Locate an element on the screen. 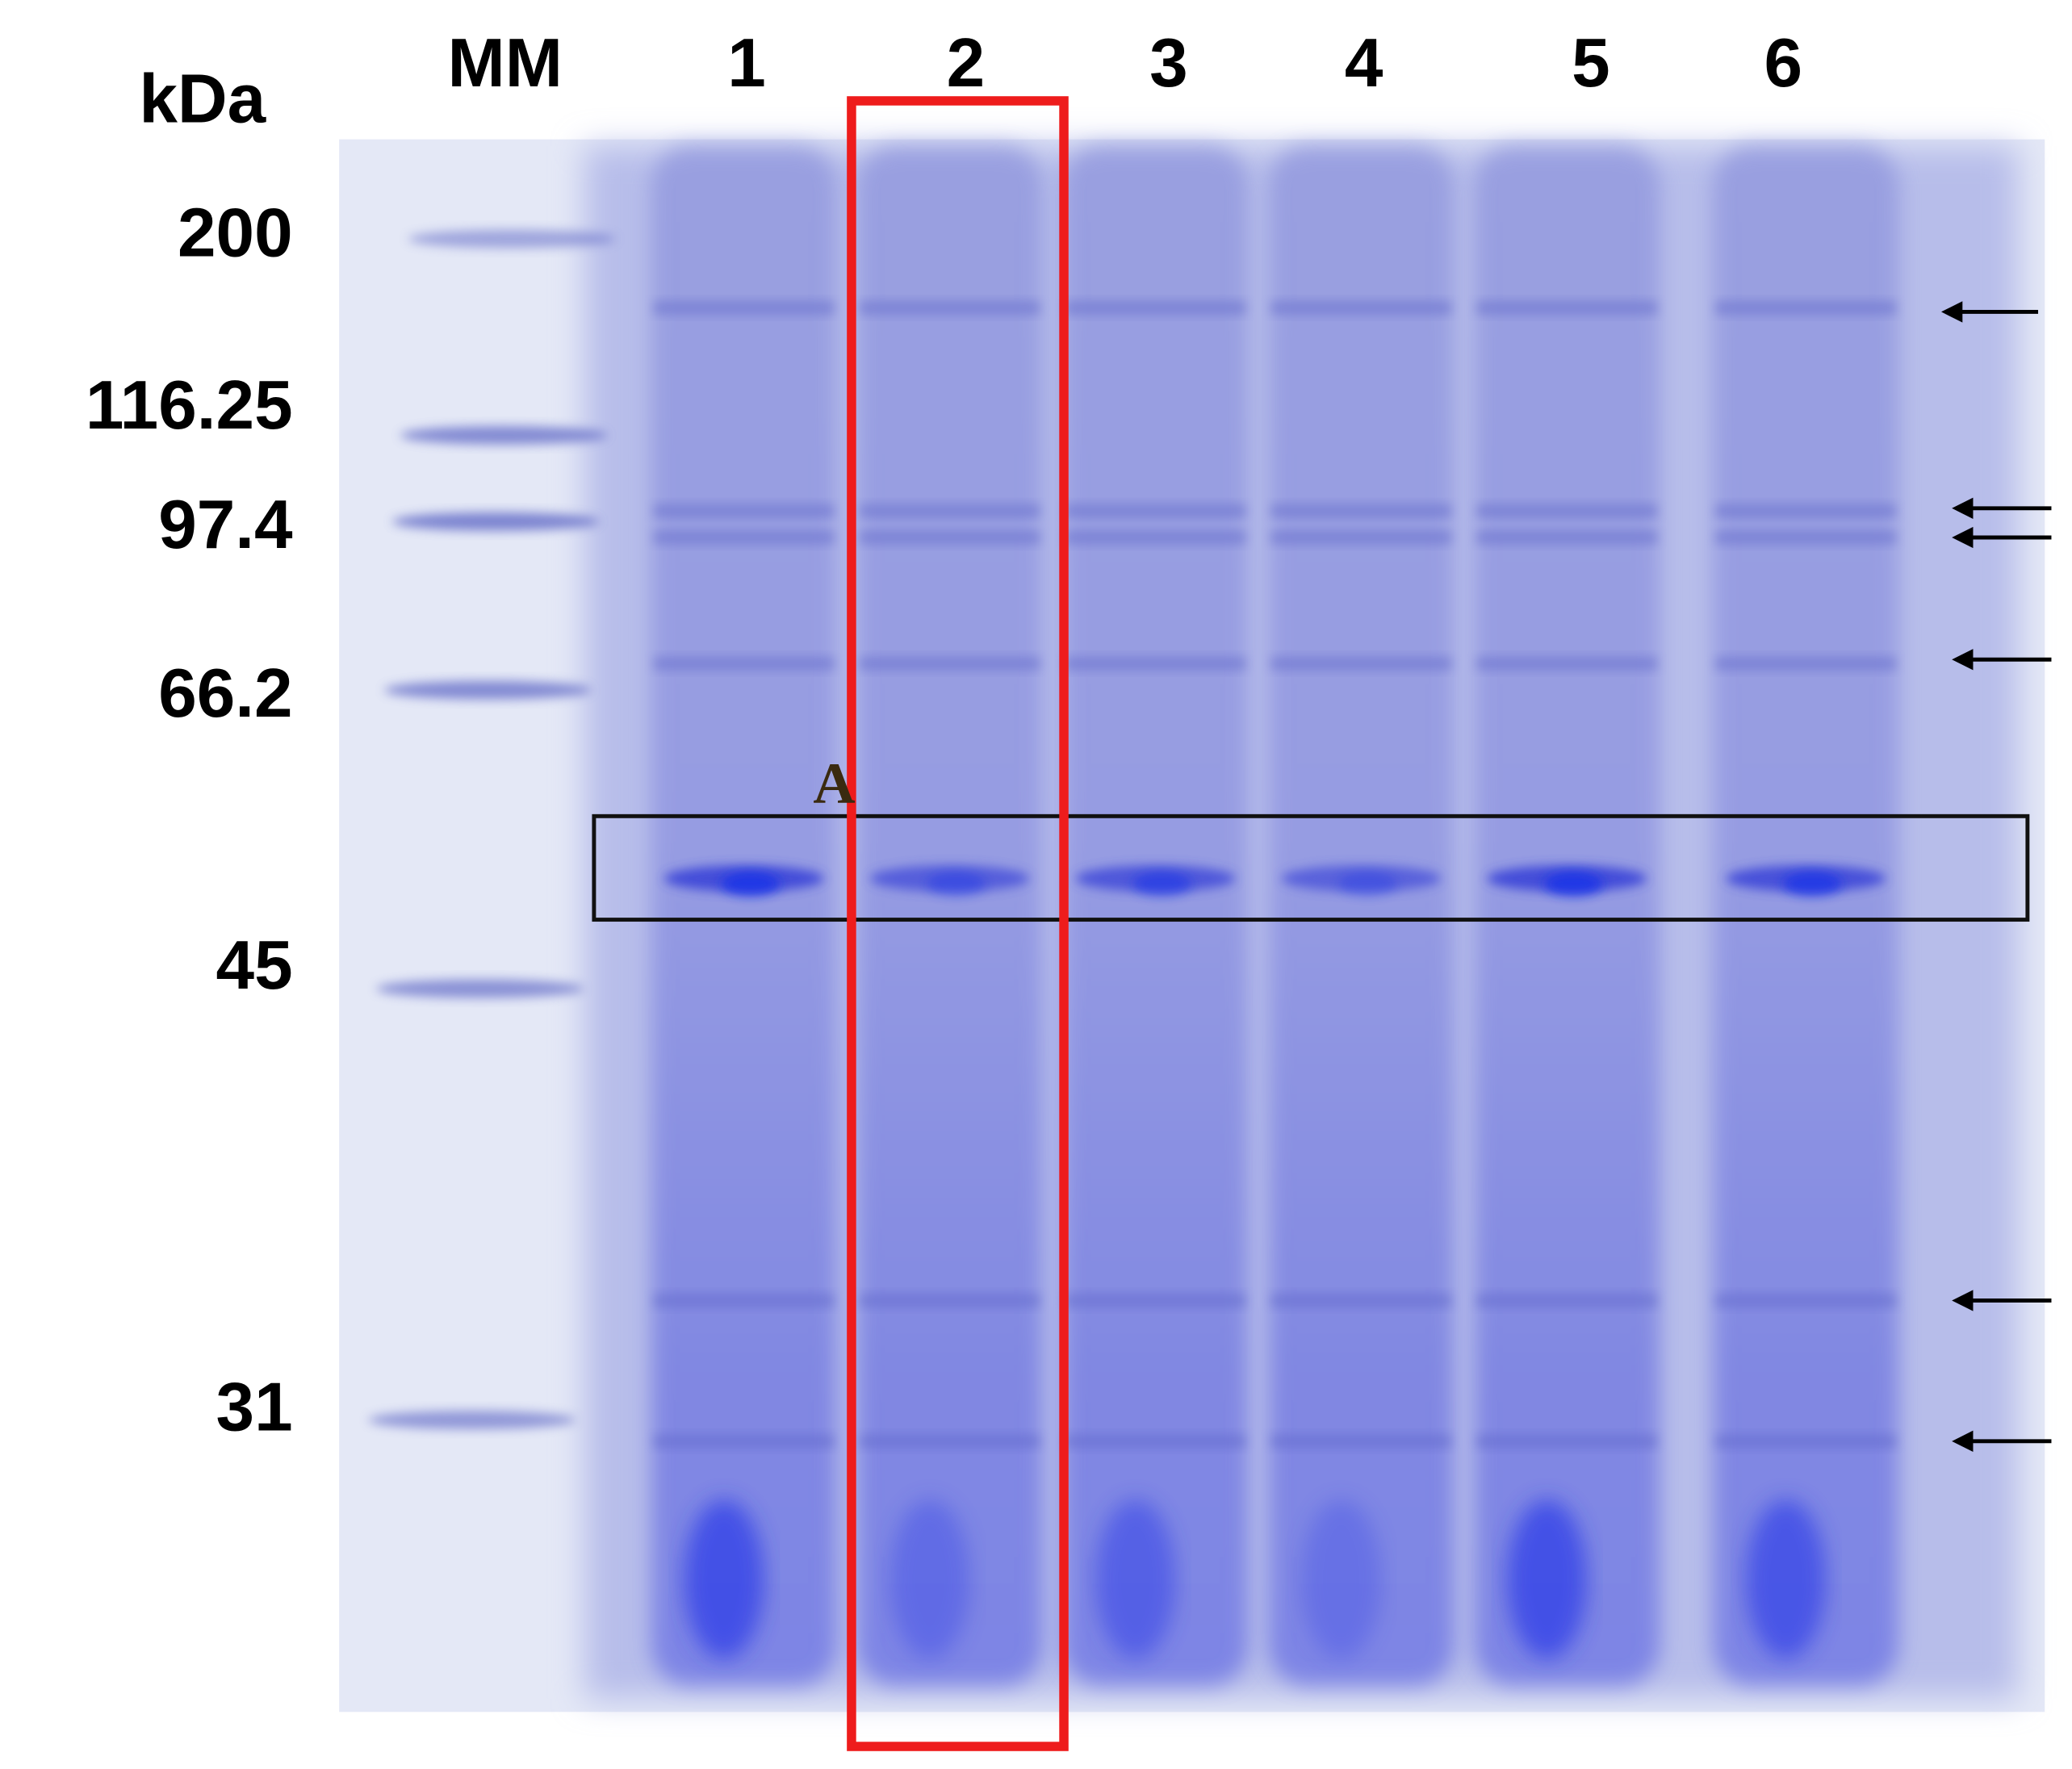 Image resolution: width=2072 pixels, height=1769 pixels. annotation: A is located at coordinates (834, 783).